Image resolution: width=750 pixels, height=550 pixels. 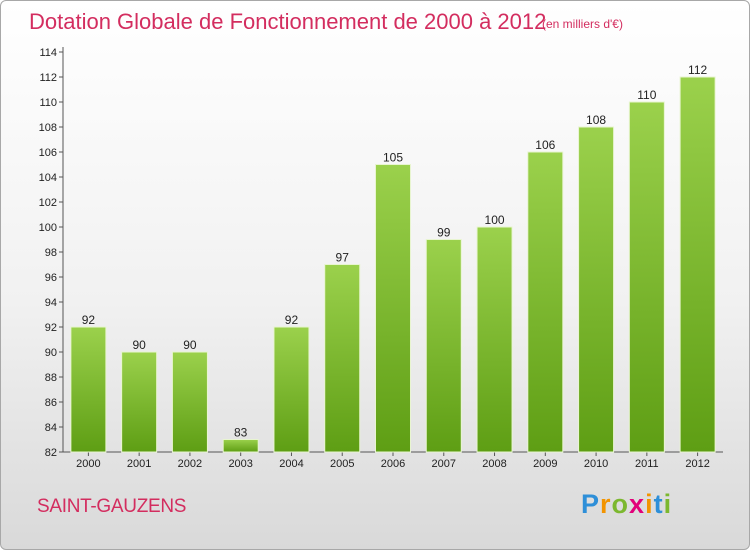 I want to click on y-tick-label: 86, so click(x=51, y=403).